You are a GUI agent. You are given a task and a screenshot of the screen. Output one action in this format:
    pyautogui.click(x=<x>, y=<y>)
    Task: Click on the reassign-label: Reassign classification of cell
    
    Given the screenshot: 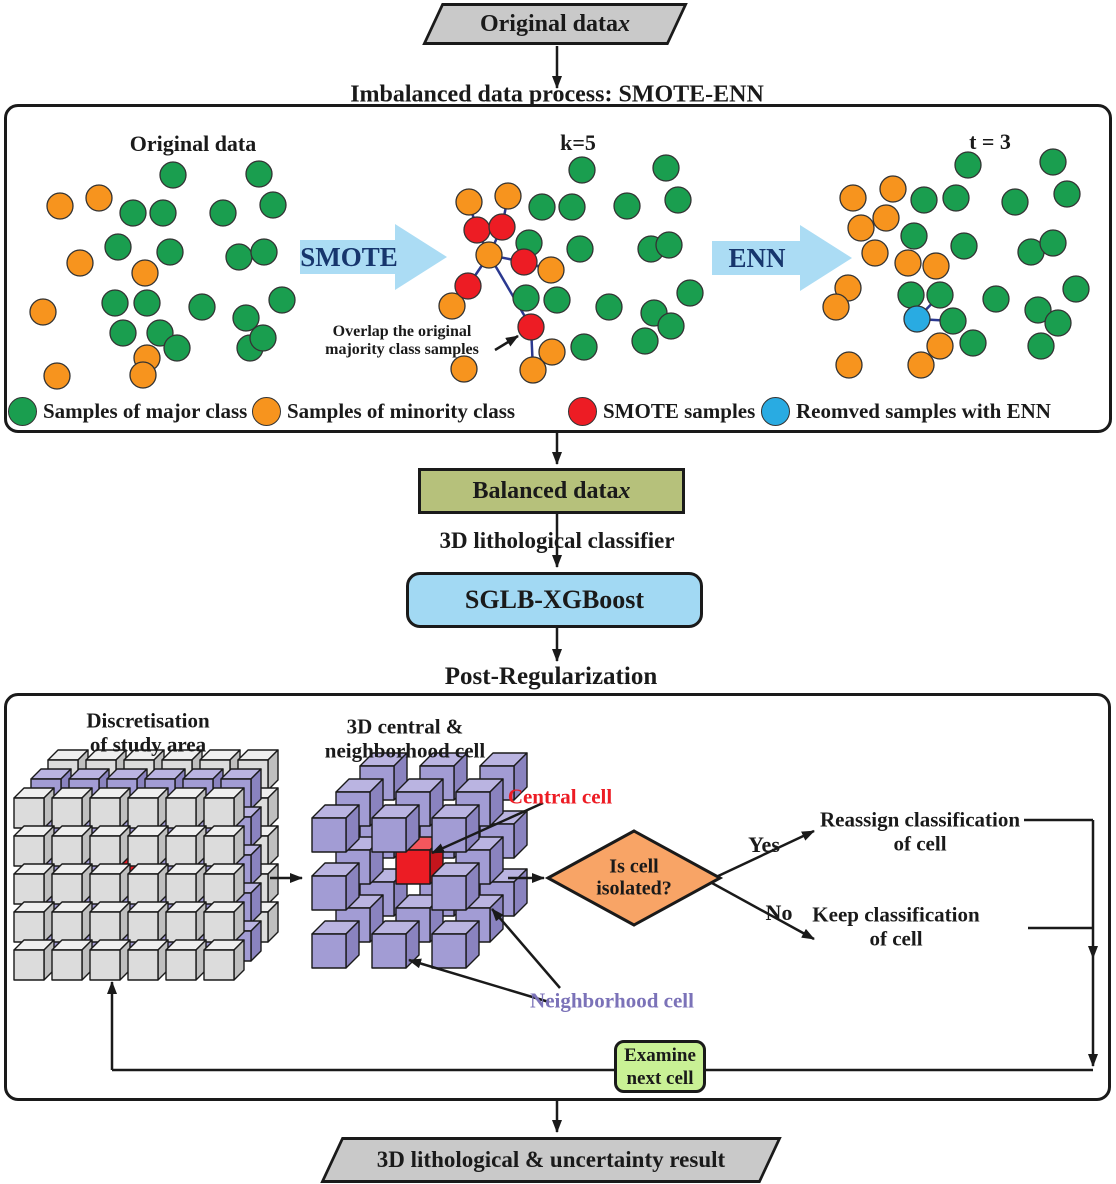 What is the action you would take?
    pyautogui.click(x=920, y=831)
    